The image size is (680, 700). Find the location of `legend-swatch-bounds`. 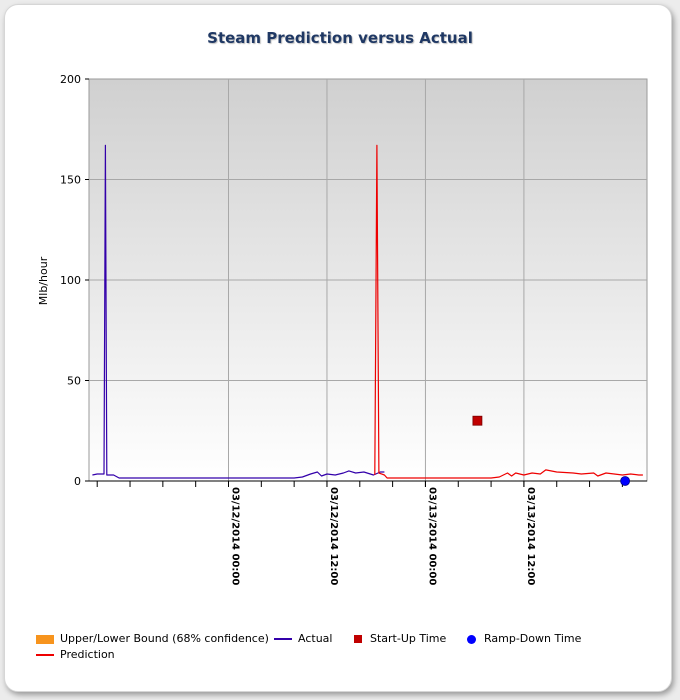

legend-swatch-bounds is located at coordinates (45, 639).